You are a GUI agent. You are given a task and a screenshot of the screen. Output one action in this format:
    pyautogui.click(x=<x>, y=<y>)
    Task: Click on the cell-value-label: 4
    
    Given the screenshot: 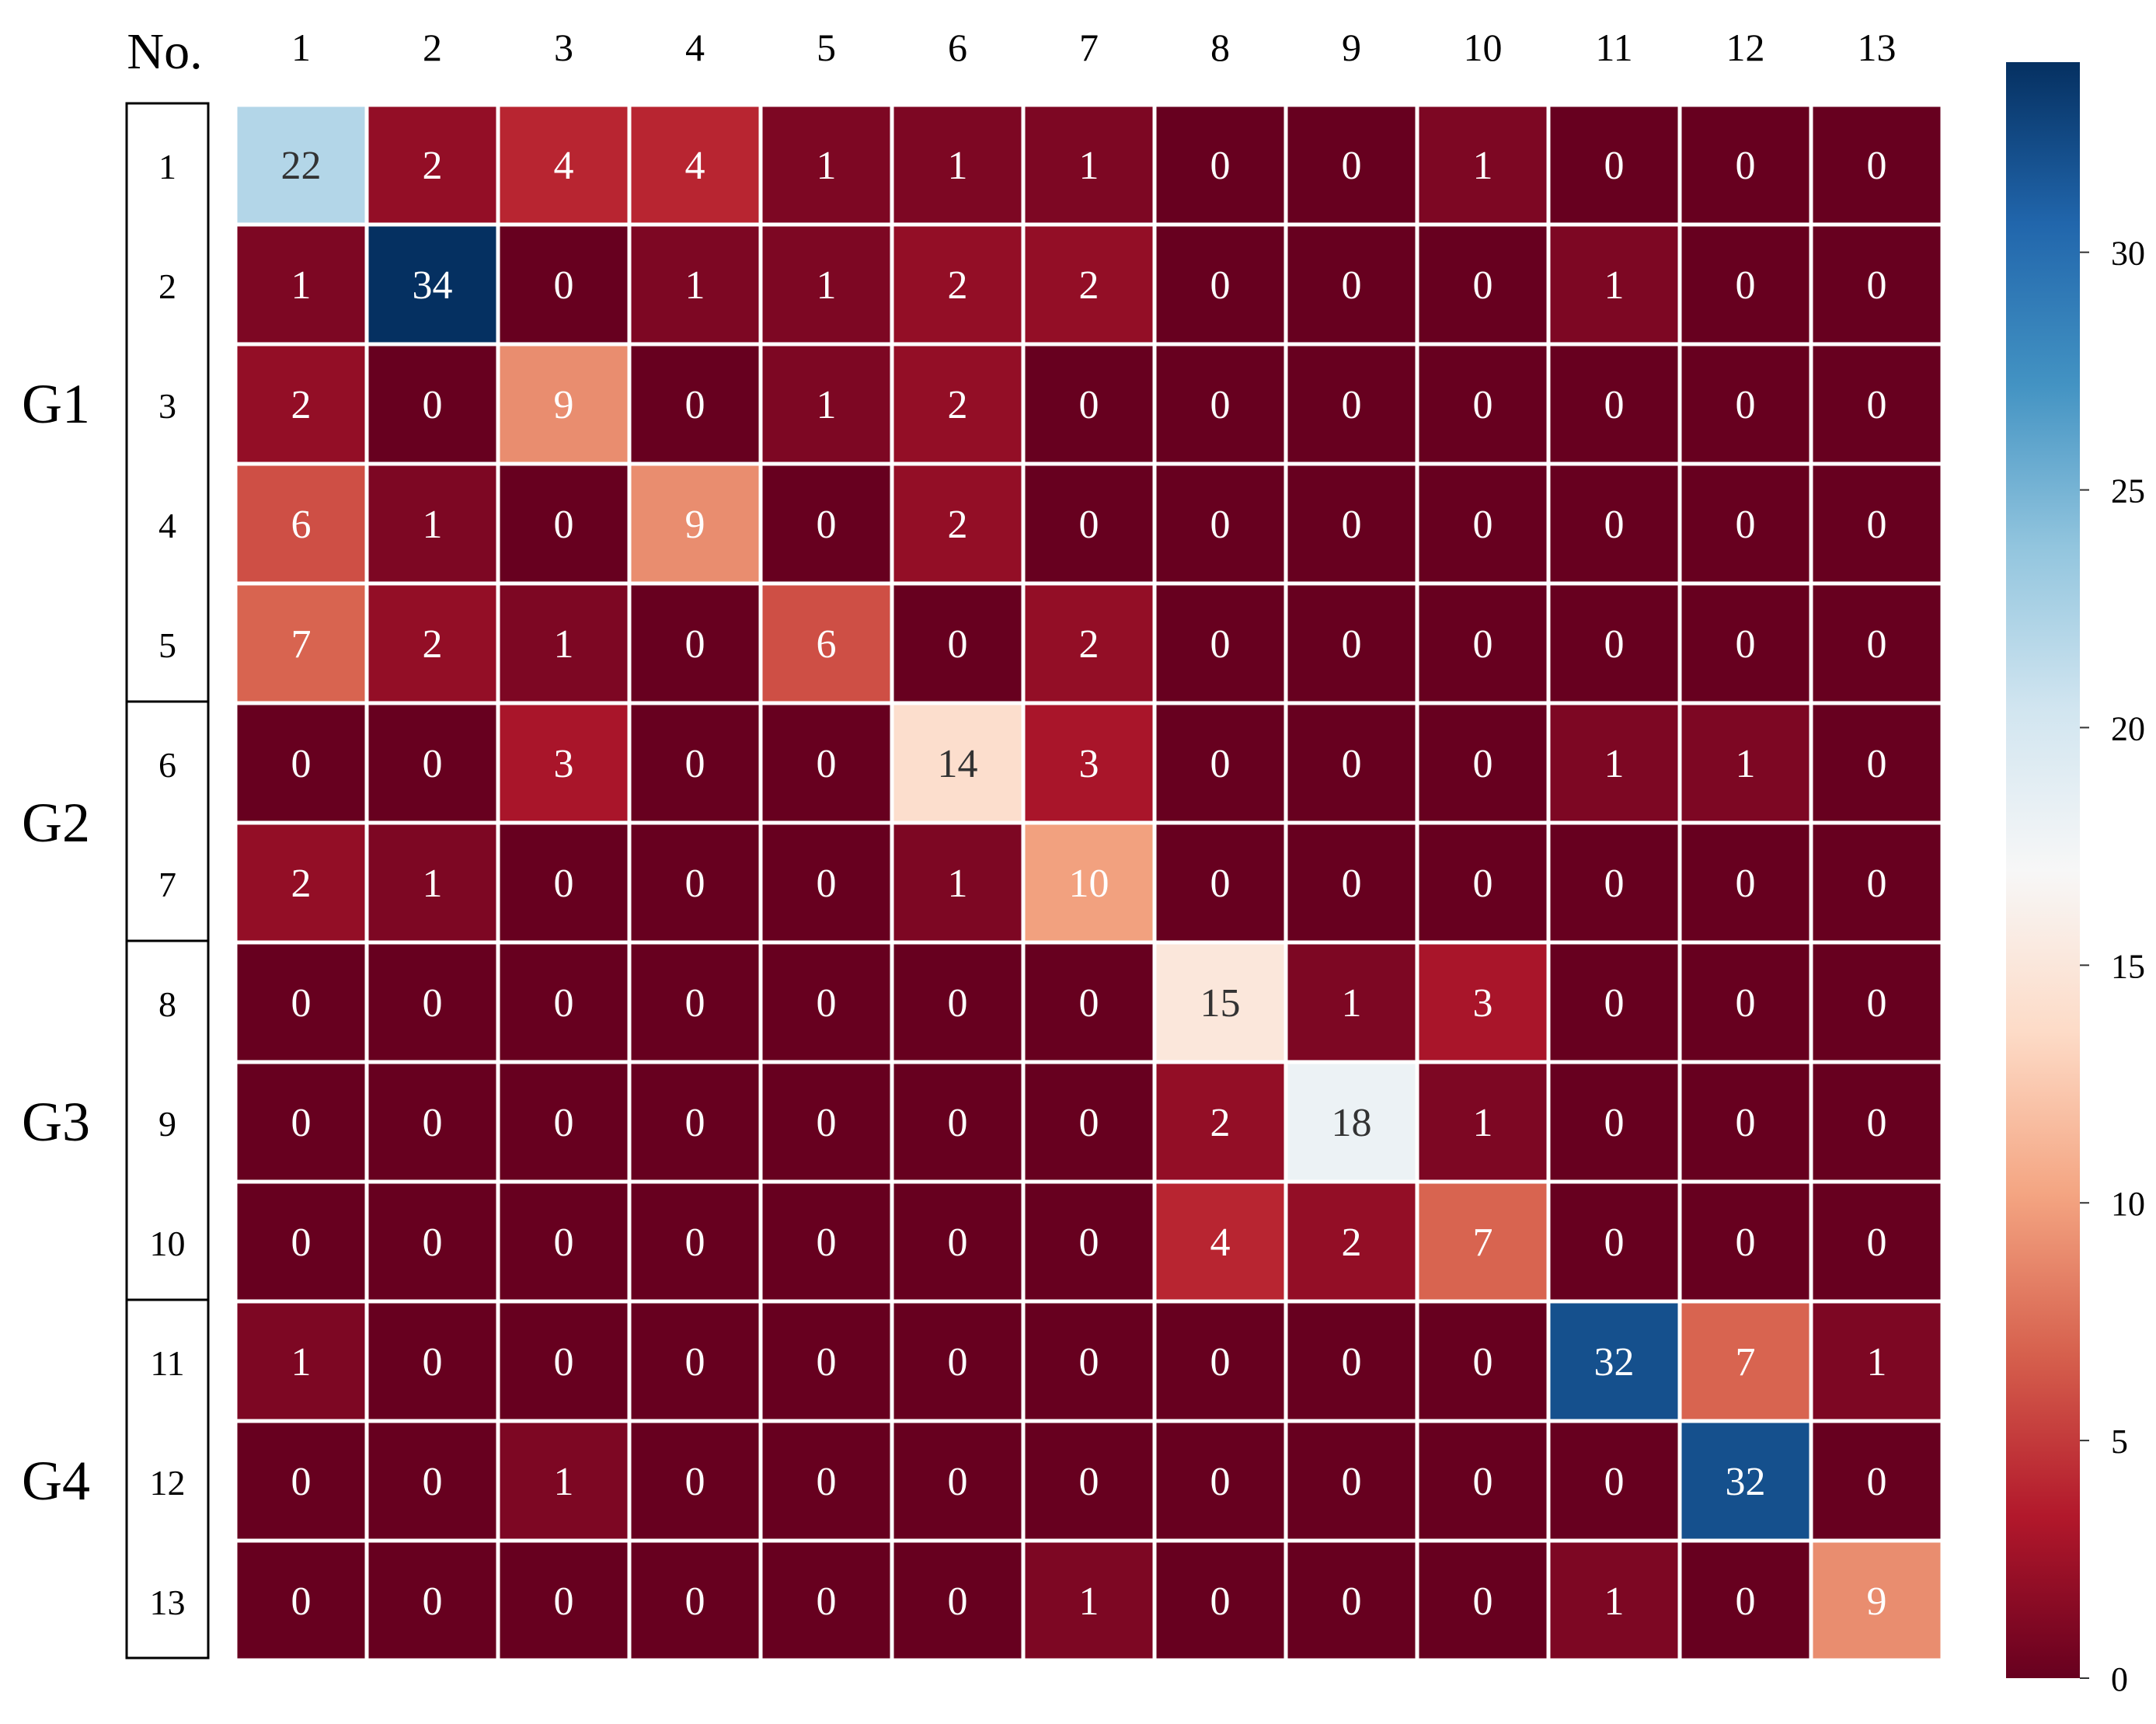 What is the action you would take?
    pyautogui.click(x=695, y=166)
    